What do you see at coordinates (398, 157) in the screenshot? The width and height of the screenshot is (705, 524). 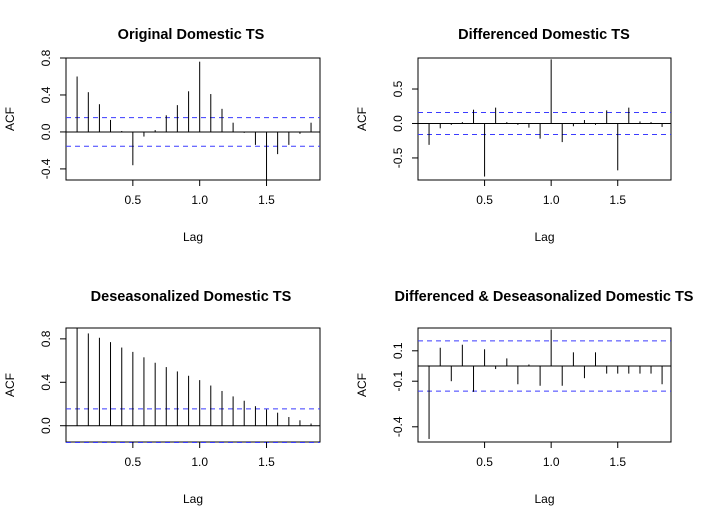 I see `y-tick-label: -0.5` at bounding box center [398, 157].